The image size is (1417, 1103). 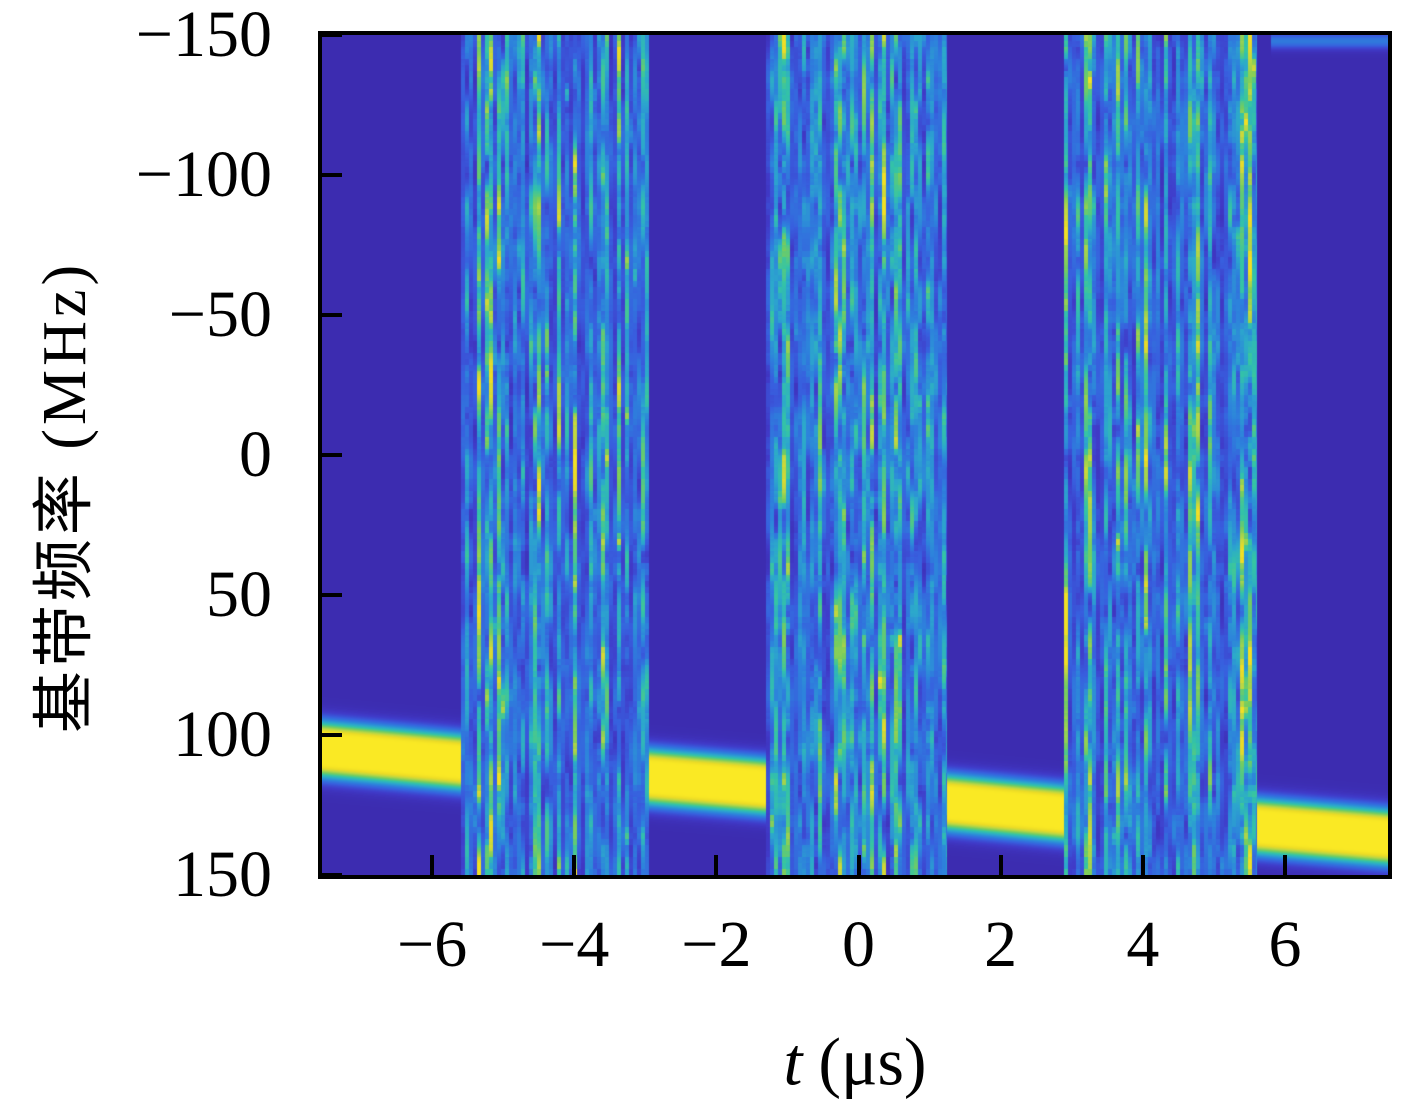 What do you see at coordinates (239, 594) in the screenshot?
I see `y-tick-label: 50` at bounding box center [239, 594].